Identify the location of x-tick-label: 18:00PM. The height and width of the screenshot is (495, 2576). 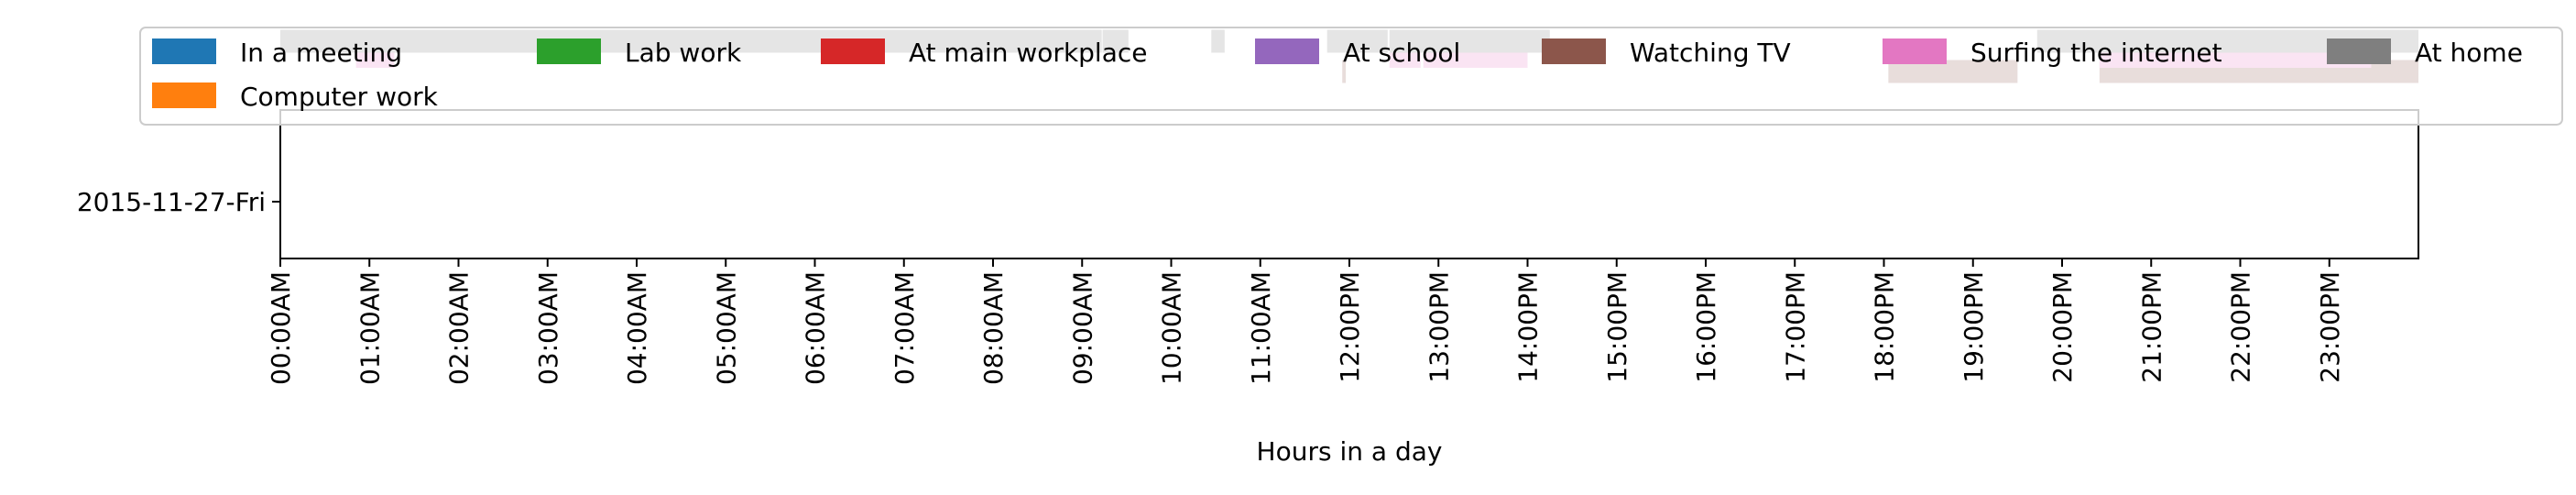
(1885, 327).